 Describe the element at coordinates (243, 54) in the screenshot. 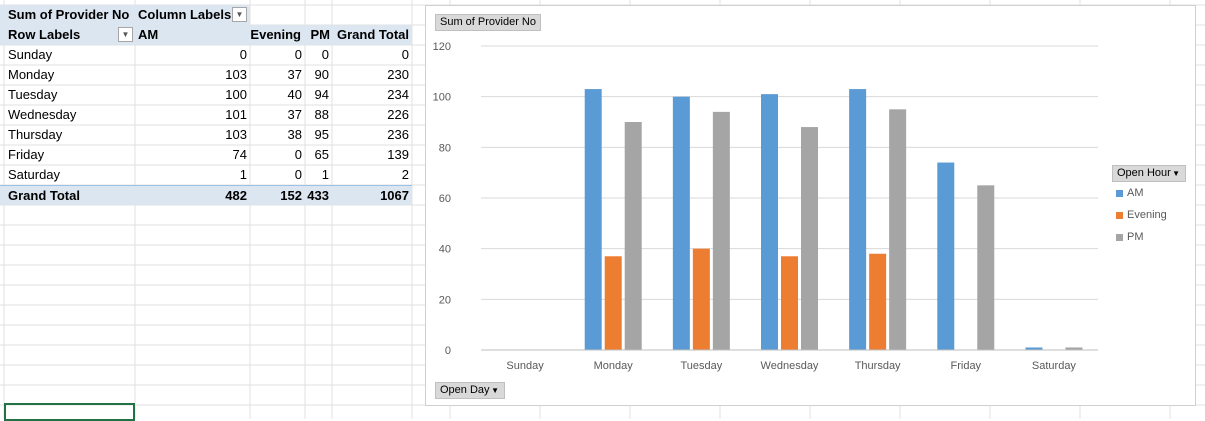

I see `value-am: 0` at that location.